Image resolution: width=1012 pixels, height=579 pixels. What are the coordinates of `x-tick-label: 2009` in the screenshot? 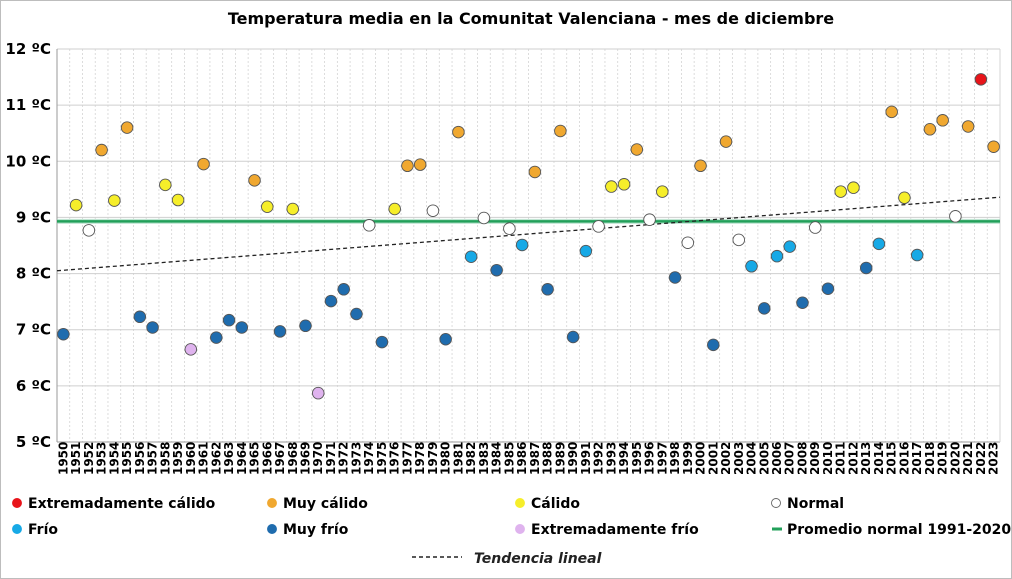 It's located at (815, 458).